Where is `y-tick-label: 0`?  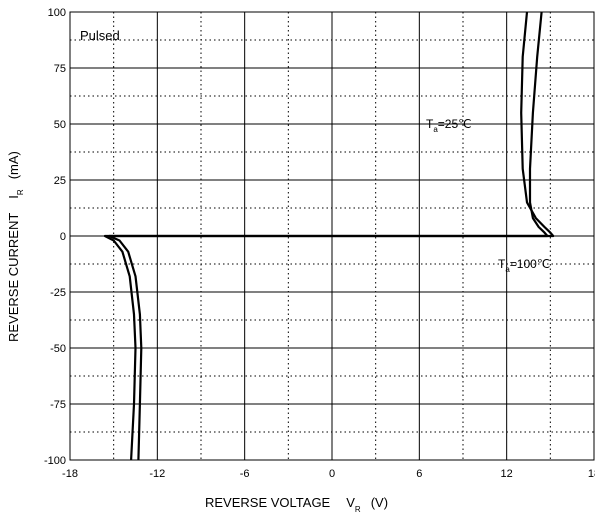
y-tick-label: 0 is located at coordinates (63, 237).